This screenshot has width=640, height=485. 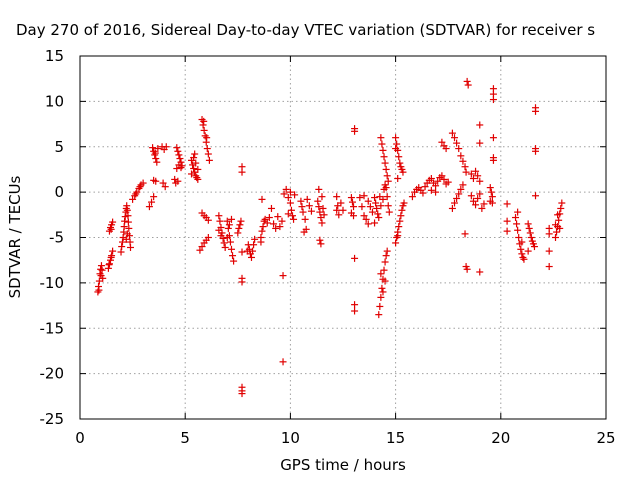 I want to click on y-tick-label: 0, so click(x=59, y=192).